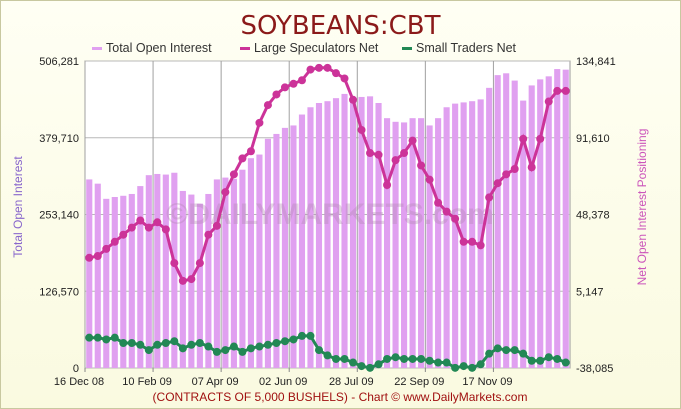 This screenshot has width=681, height=409. What do you see at coordinates (593, 216) in the screenshot?
I see `right-axis-tick-label: 48,378` at bounding box center [593, 216].